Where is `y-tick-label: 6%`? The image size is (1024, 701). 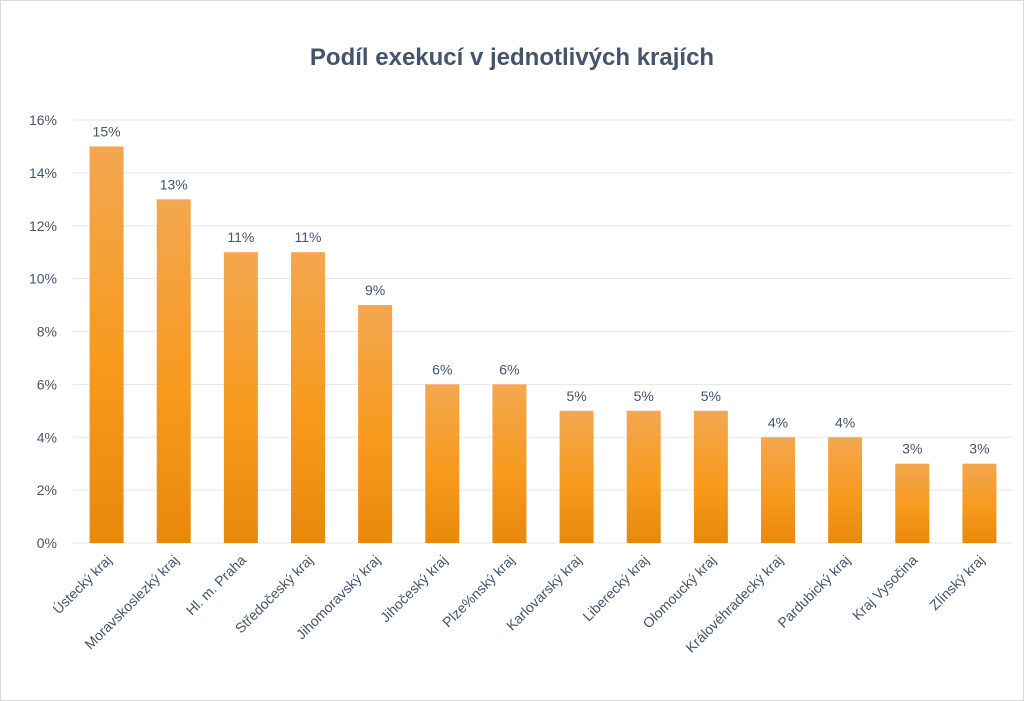
y-tick-label: 6% is located at coordinates (47, 384).